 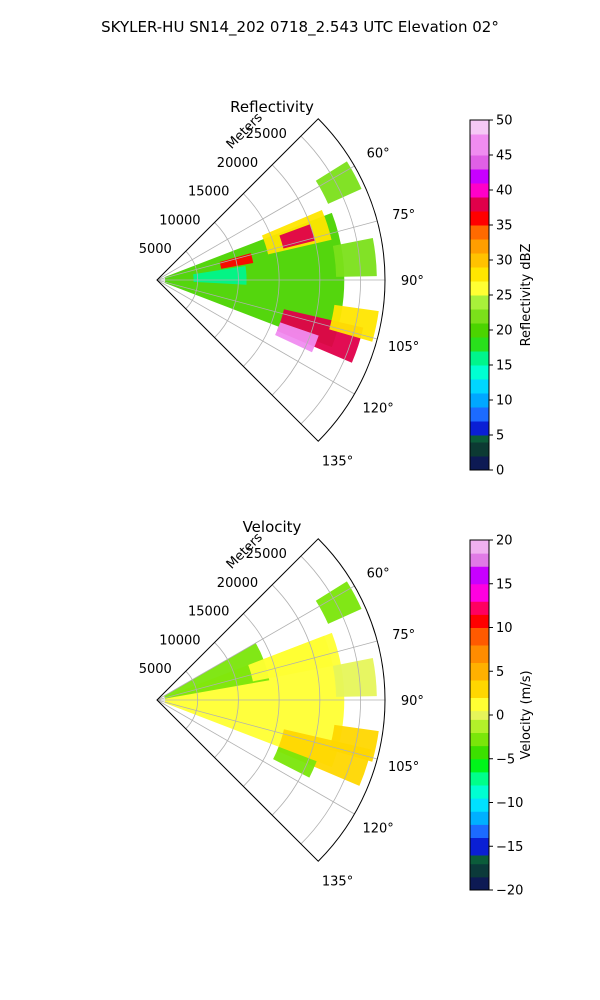 I want to click on reflectivity-theta-tick-label: 120°, so click(x=377, y=409).